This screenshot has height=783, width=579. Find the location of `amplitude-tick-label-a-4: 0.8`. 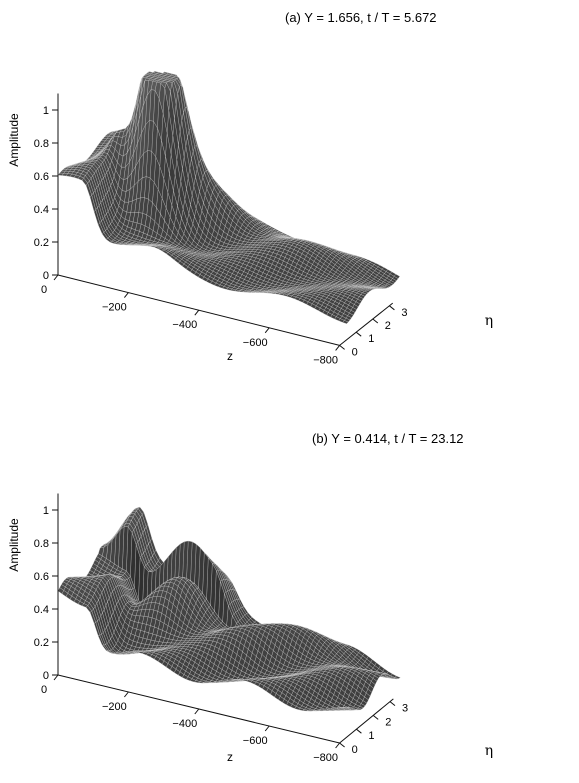

amplitude-tick-label-a-4: 0.8 is located at coordinates (41, 144).